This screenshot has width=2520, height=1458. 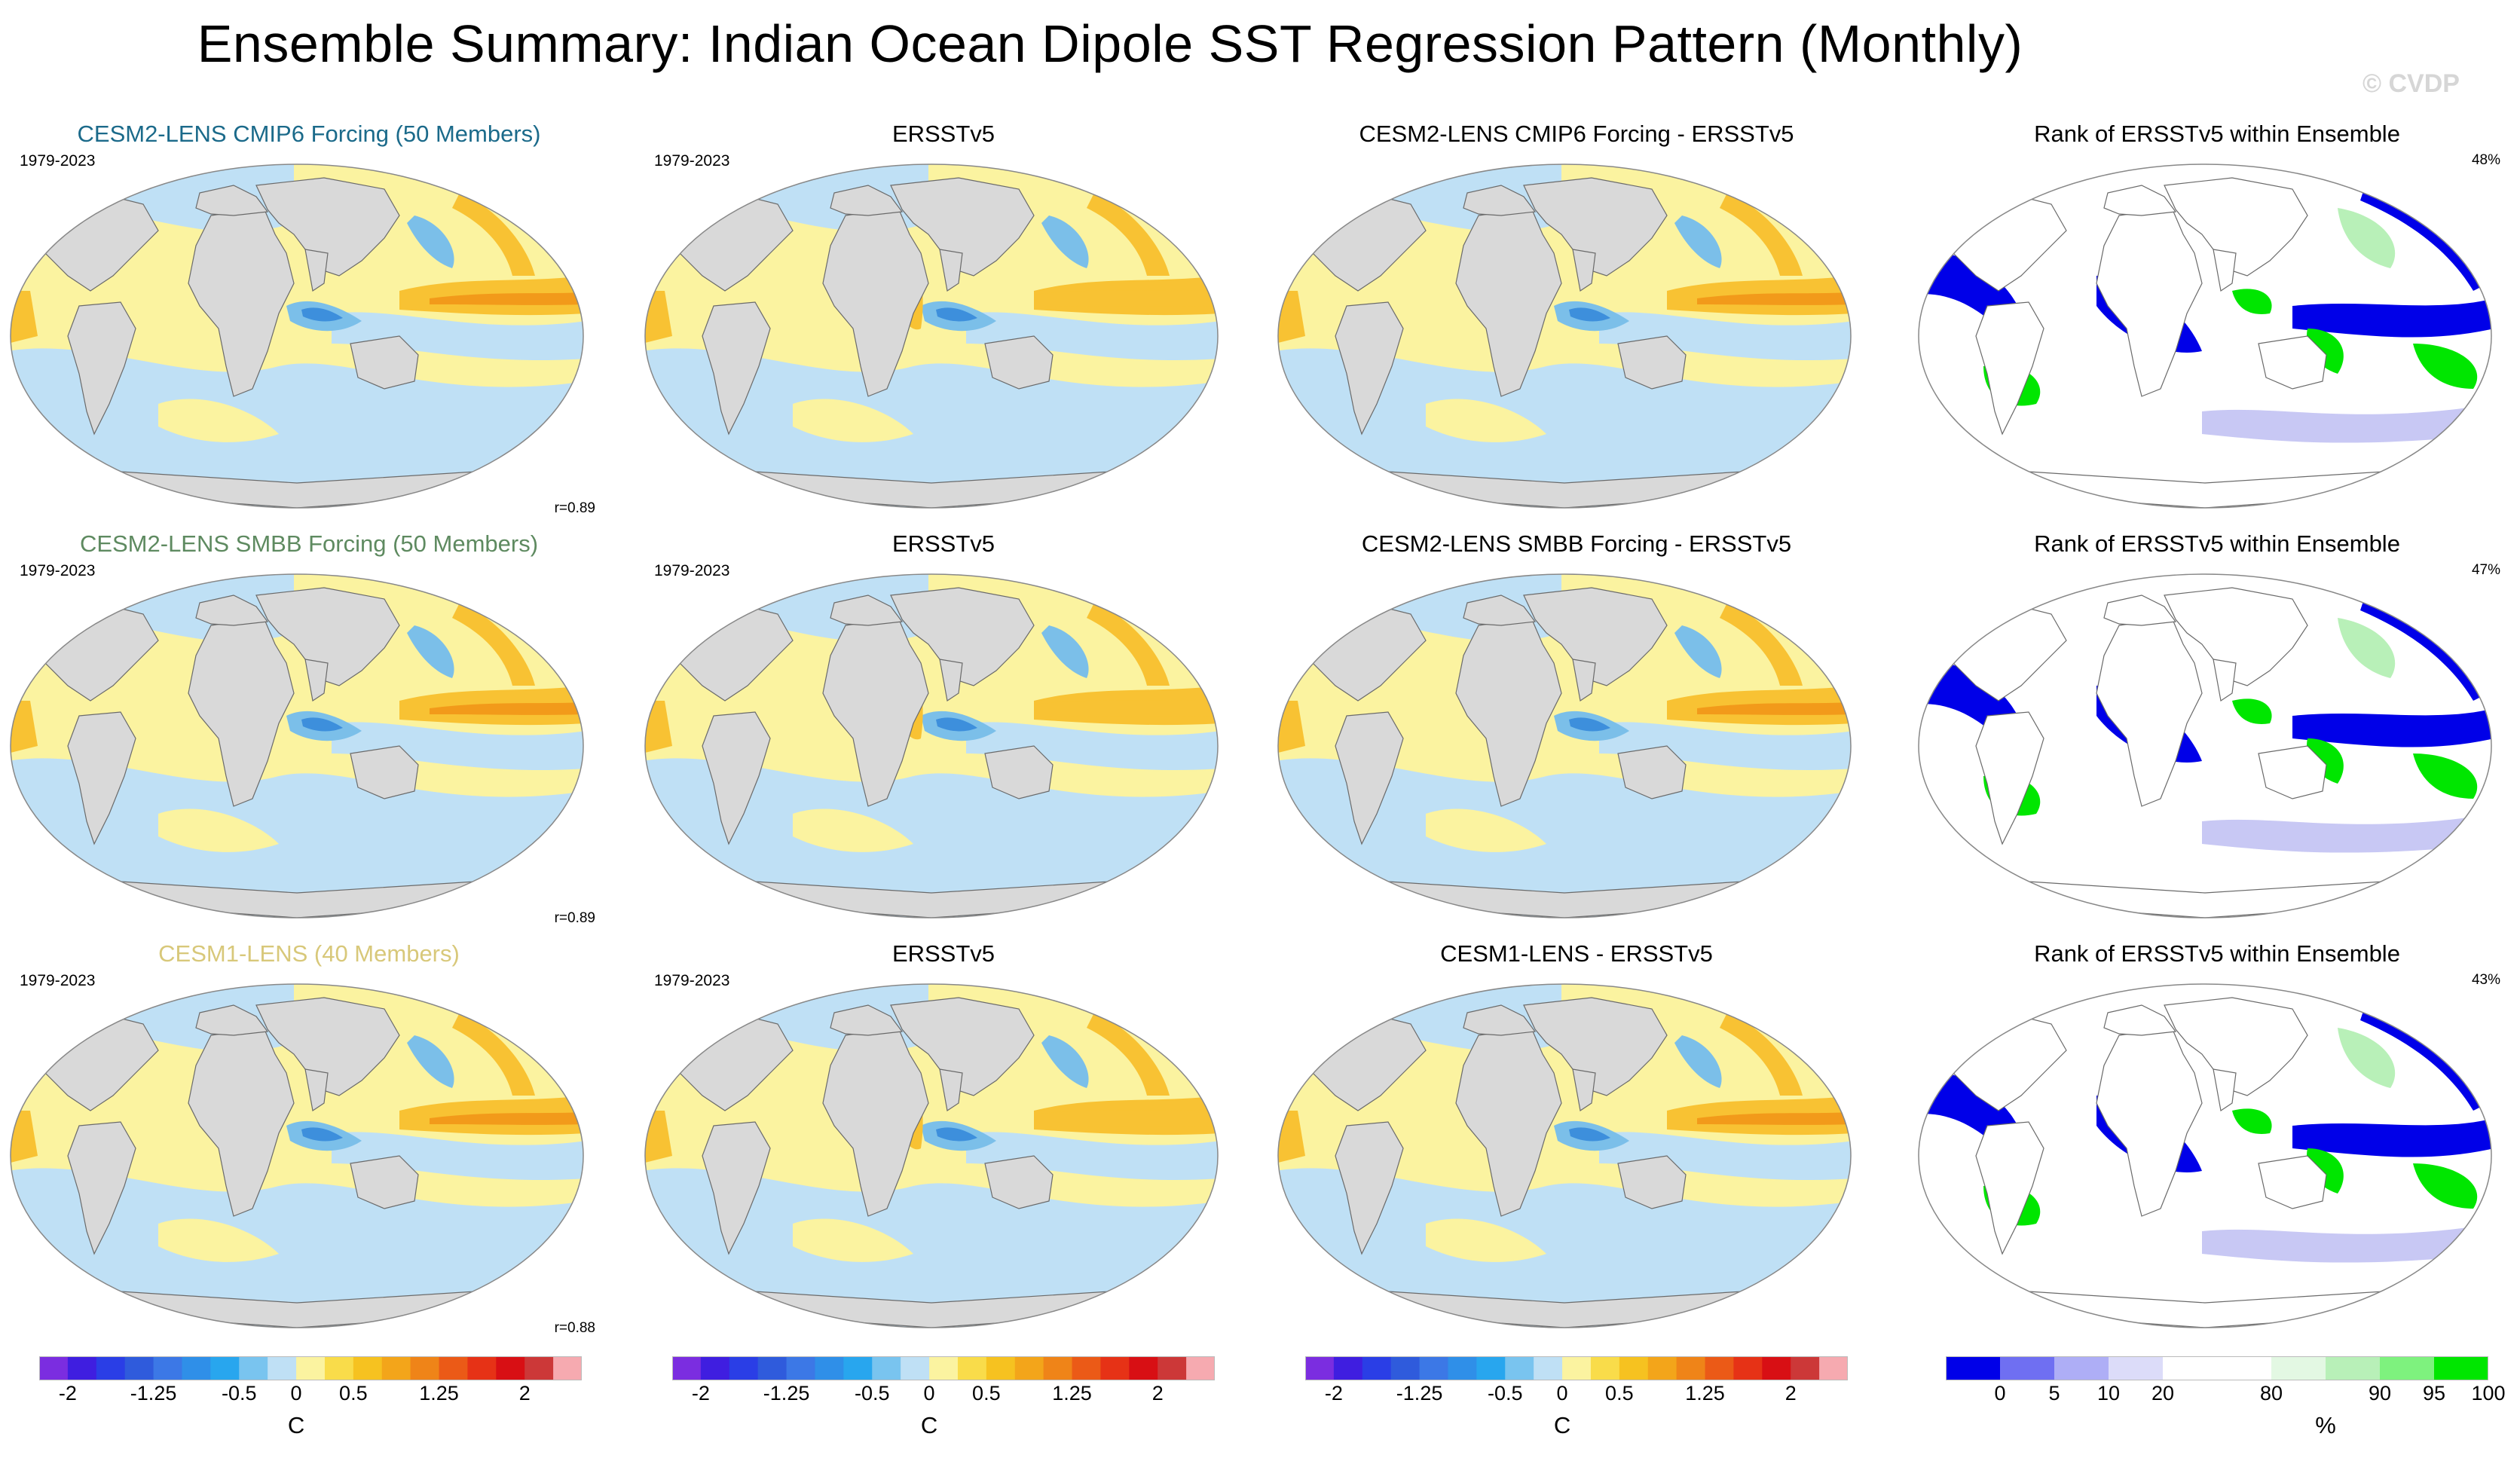 What do you see at coordinates (309, 953) in the screenshot?
I see `panel-title: CESM1-LENS (40 Members)` at bounding box center [309, 953].